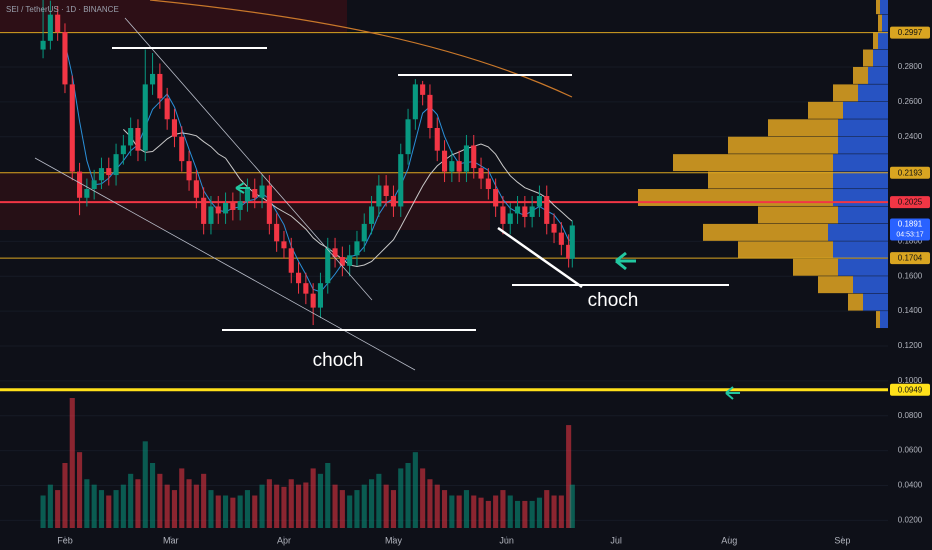 The height and width of the screenshot is (550, 932). What do you see at coordinates (729, 540) in the screenshot?
I see `x-tick-label: Aug` at bounding box center [729, 540].